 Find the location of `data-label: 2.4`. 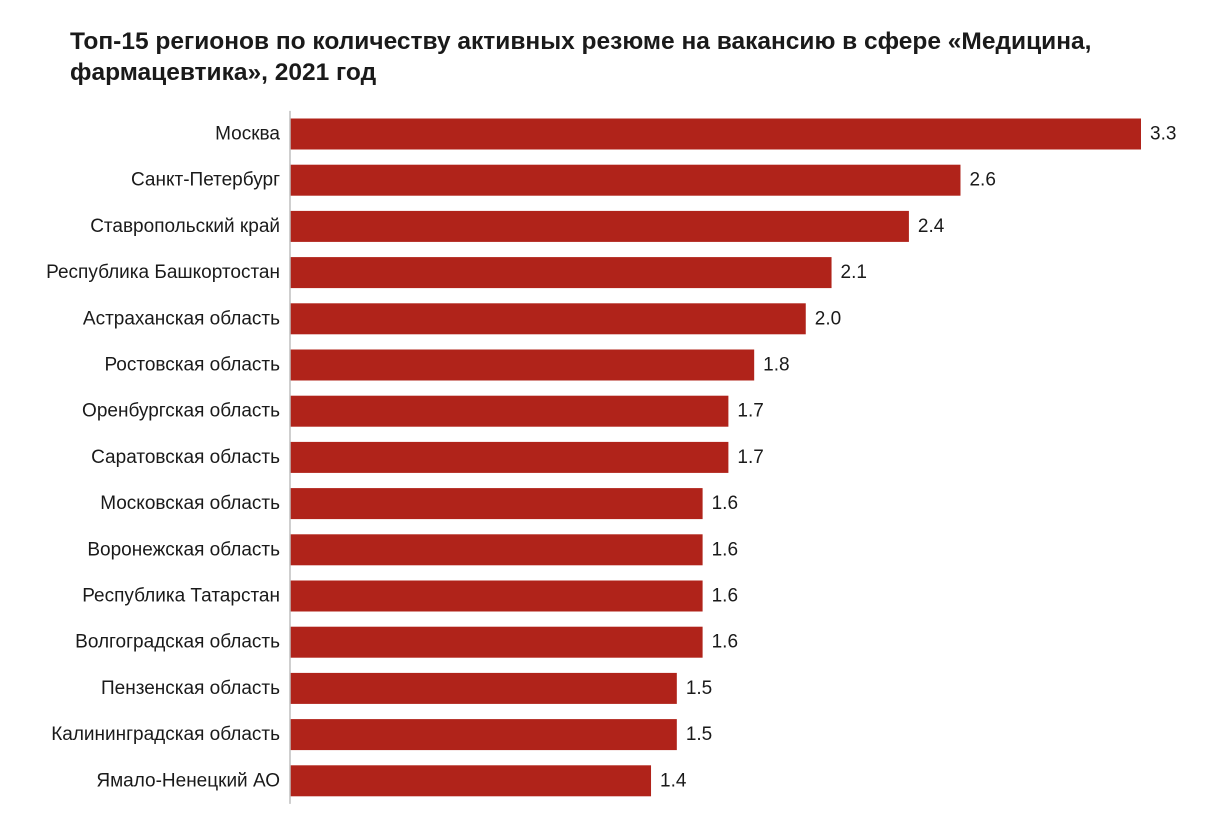

data-label: 2.4 is located at coordinates (931, 226).